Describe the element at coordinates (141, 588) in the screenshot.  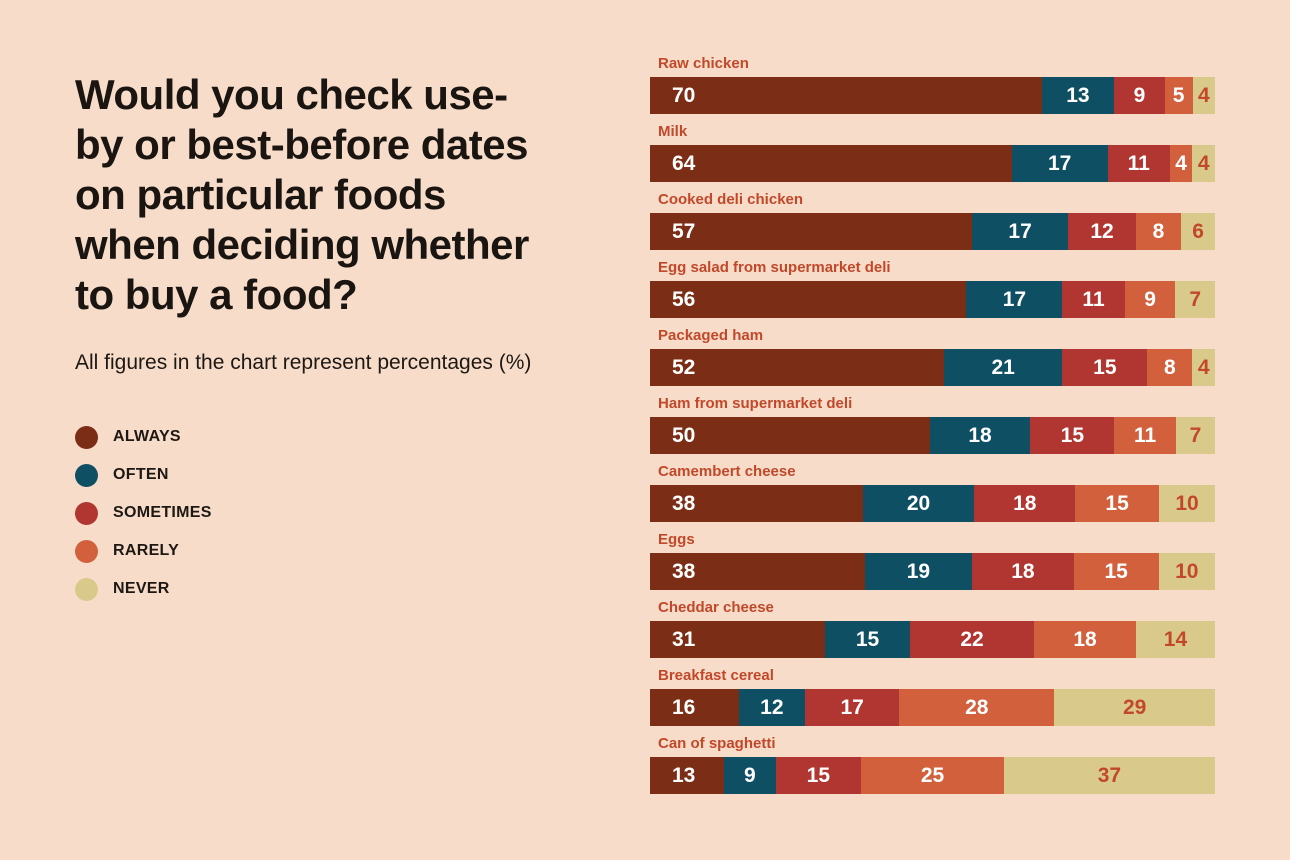
I see `legend-label: NEVER` at that location.